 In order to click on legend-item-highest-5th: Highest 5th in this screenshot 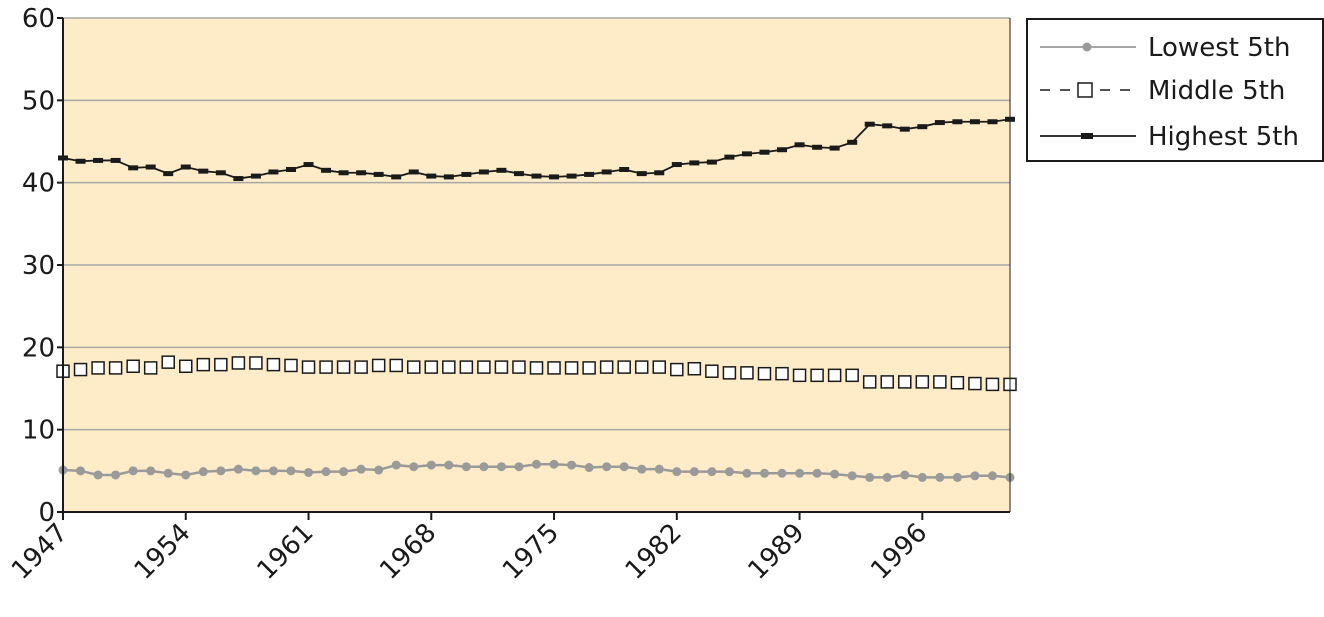, I will do `click(1169, 137)`.